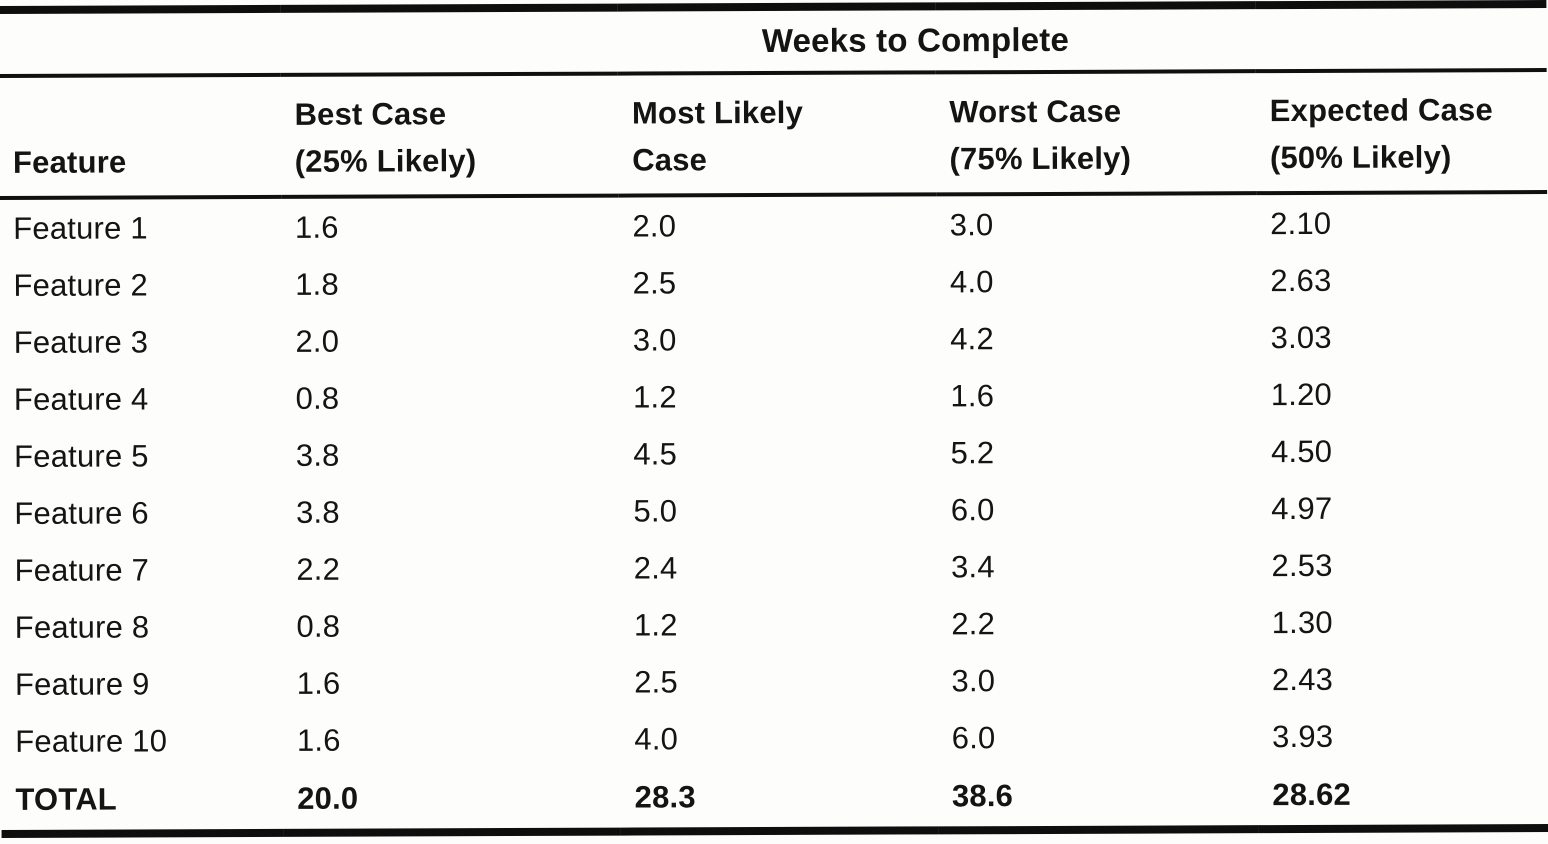  I want to click on table-row: Feature 3 2.0 3.0 4.2 3.03, so click(774, 339).